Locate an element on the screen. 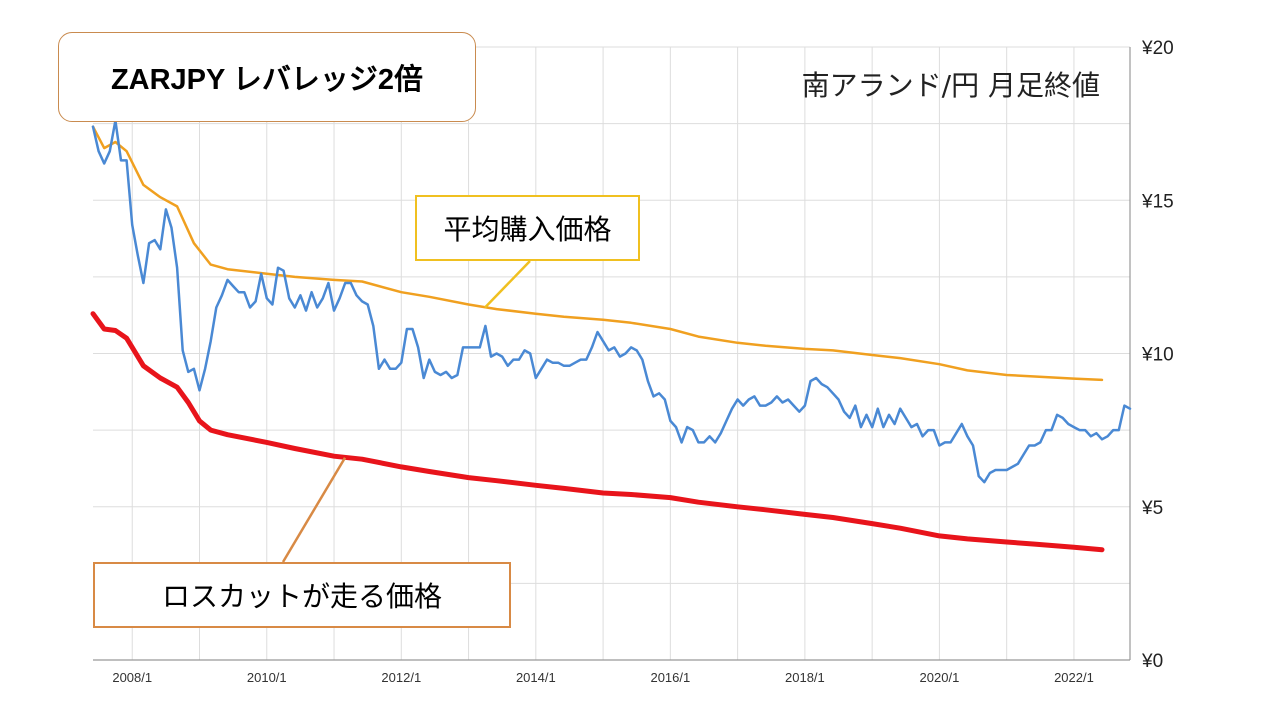  losscut-price-label: ロスカットが走る価格 is located at coordinates (301, 596).